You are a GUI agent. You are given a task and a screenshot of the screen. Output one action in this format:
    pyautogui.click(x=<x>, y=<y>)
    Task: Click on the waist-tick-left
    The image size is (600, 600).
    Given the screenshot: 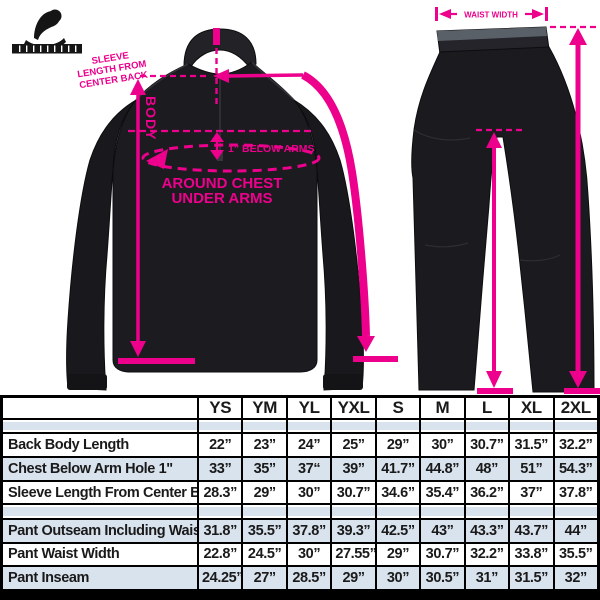 What is the action you would take?
    pyautogui.click(x=436, y=14)
    